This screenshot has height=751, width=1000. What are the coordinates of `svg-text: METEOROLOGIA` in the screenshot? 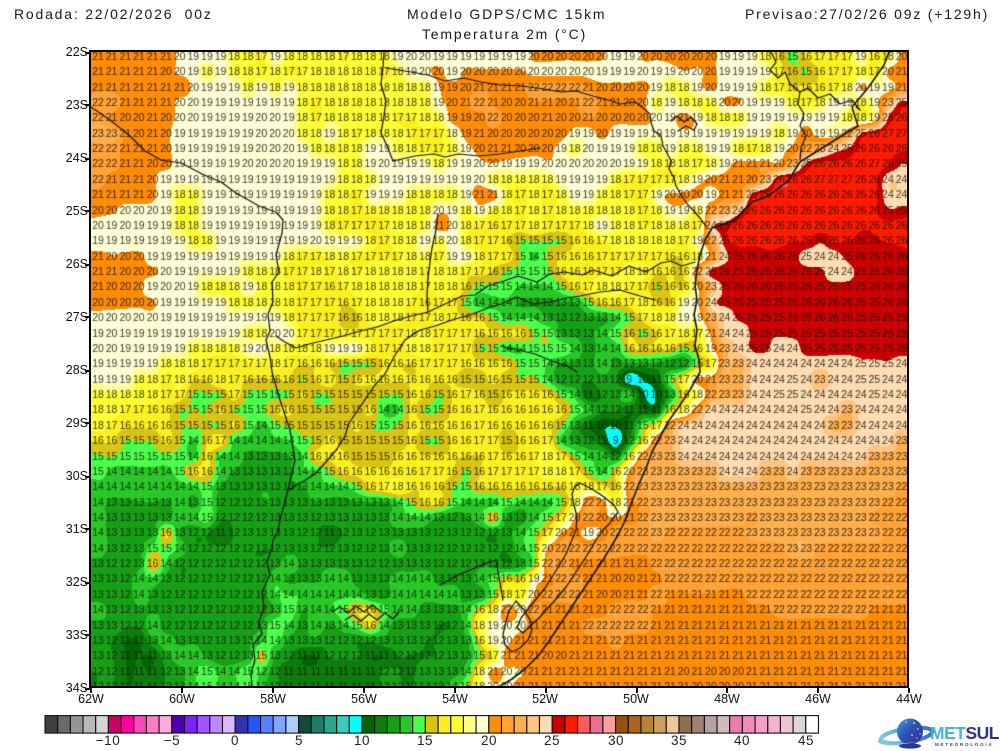 It's located at (964, 744).